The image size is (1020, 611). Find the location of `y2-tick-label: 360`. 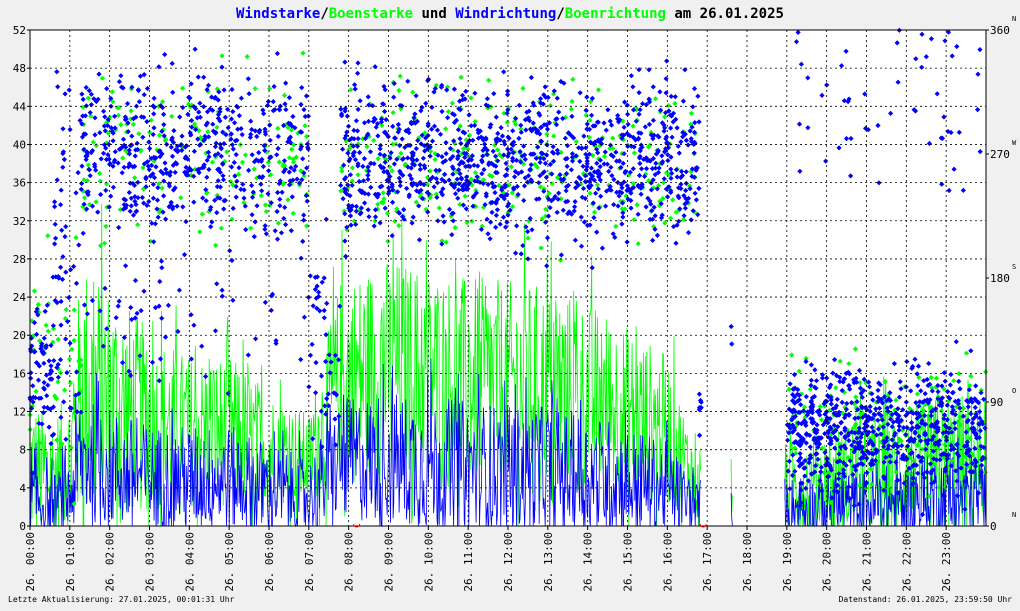

y2-tick-label: 360 is located at coordinates (1000, 30).